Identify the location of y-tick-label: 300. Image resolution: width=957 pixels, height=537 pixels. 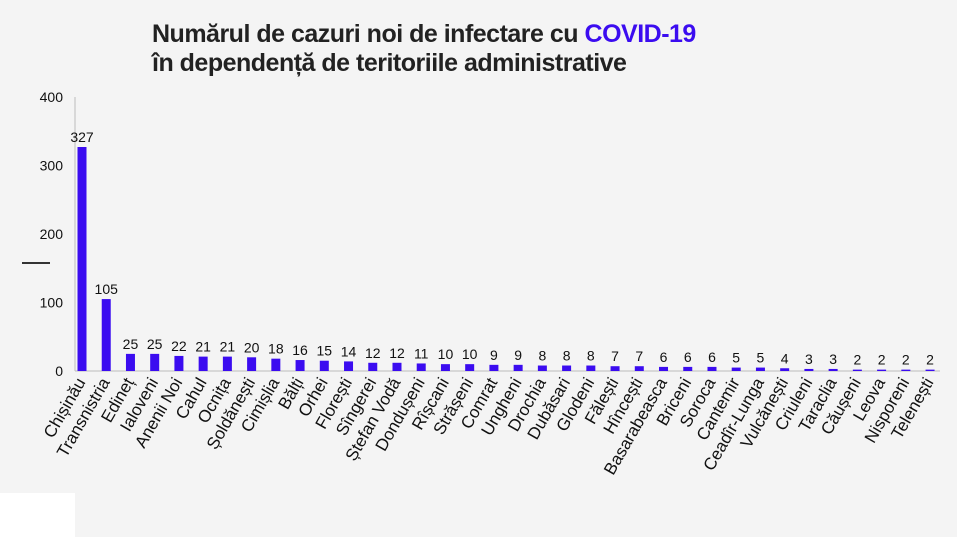
(52, 166).